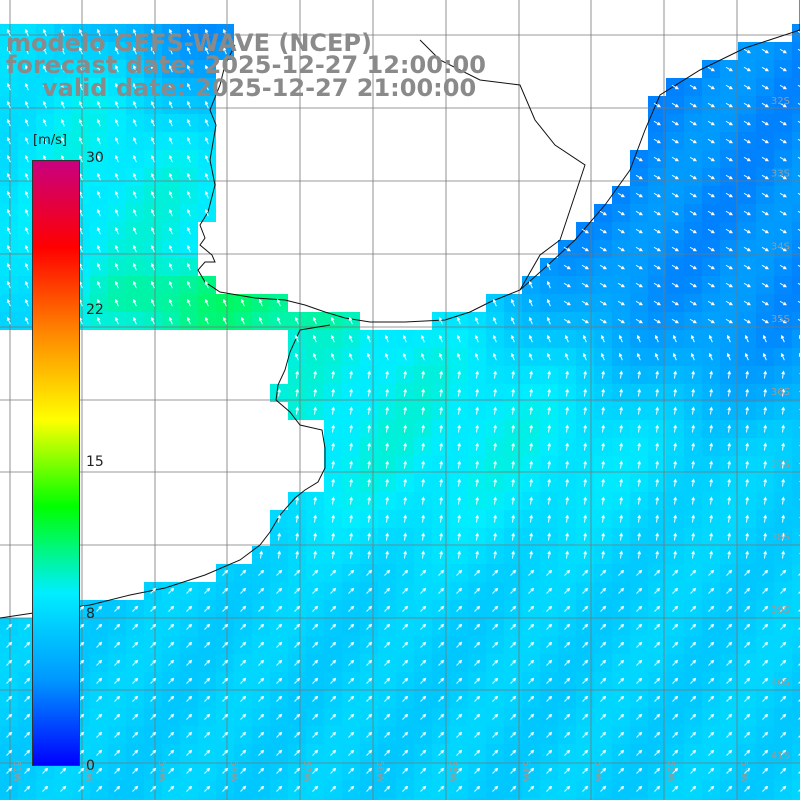 This screenshot has height=800, width=800. I want to click on lon-label: 59W, so click(161, 771).